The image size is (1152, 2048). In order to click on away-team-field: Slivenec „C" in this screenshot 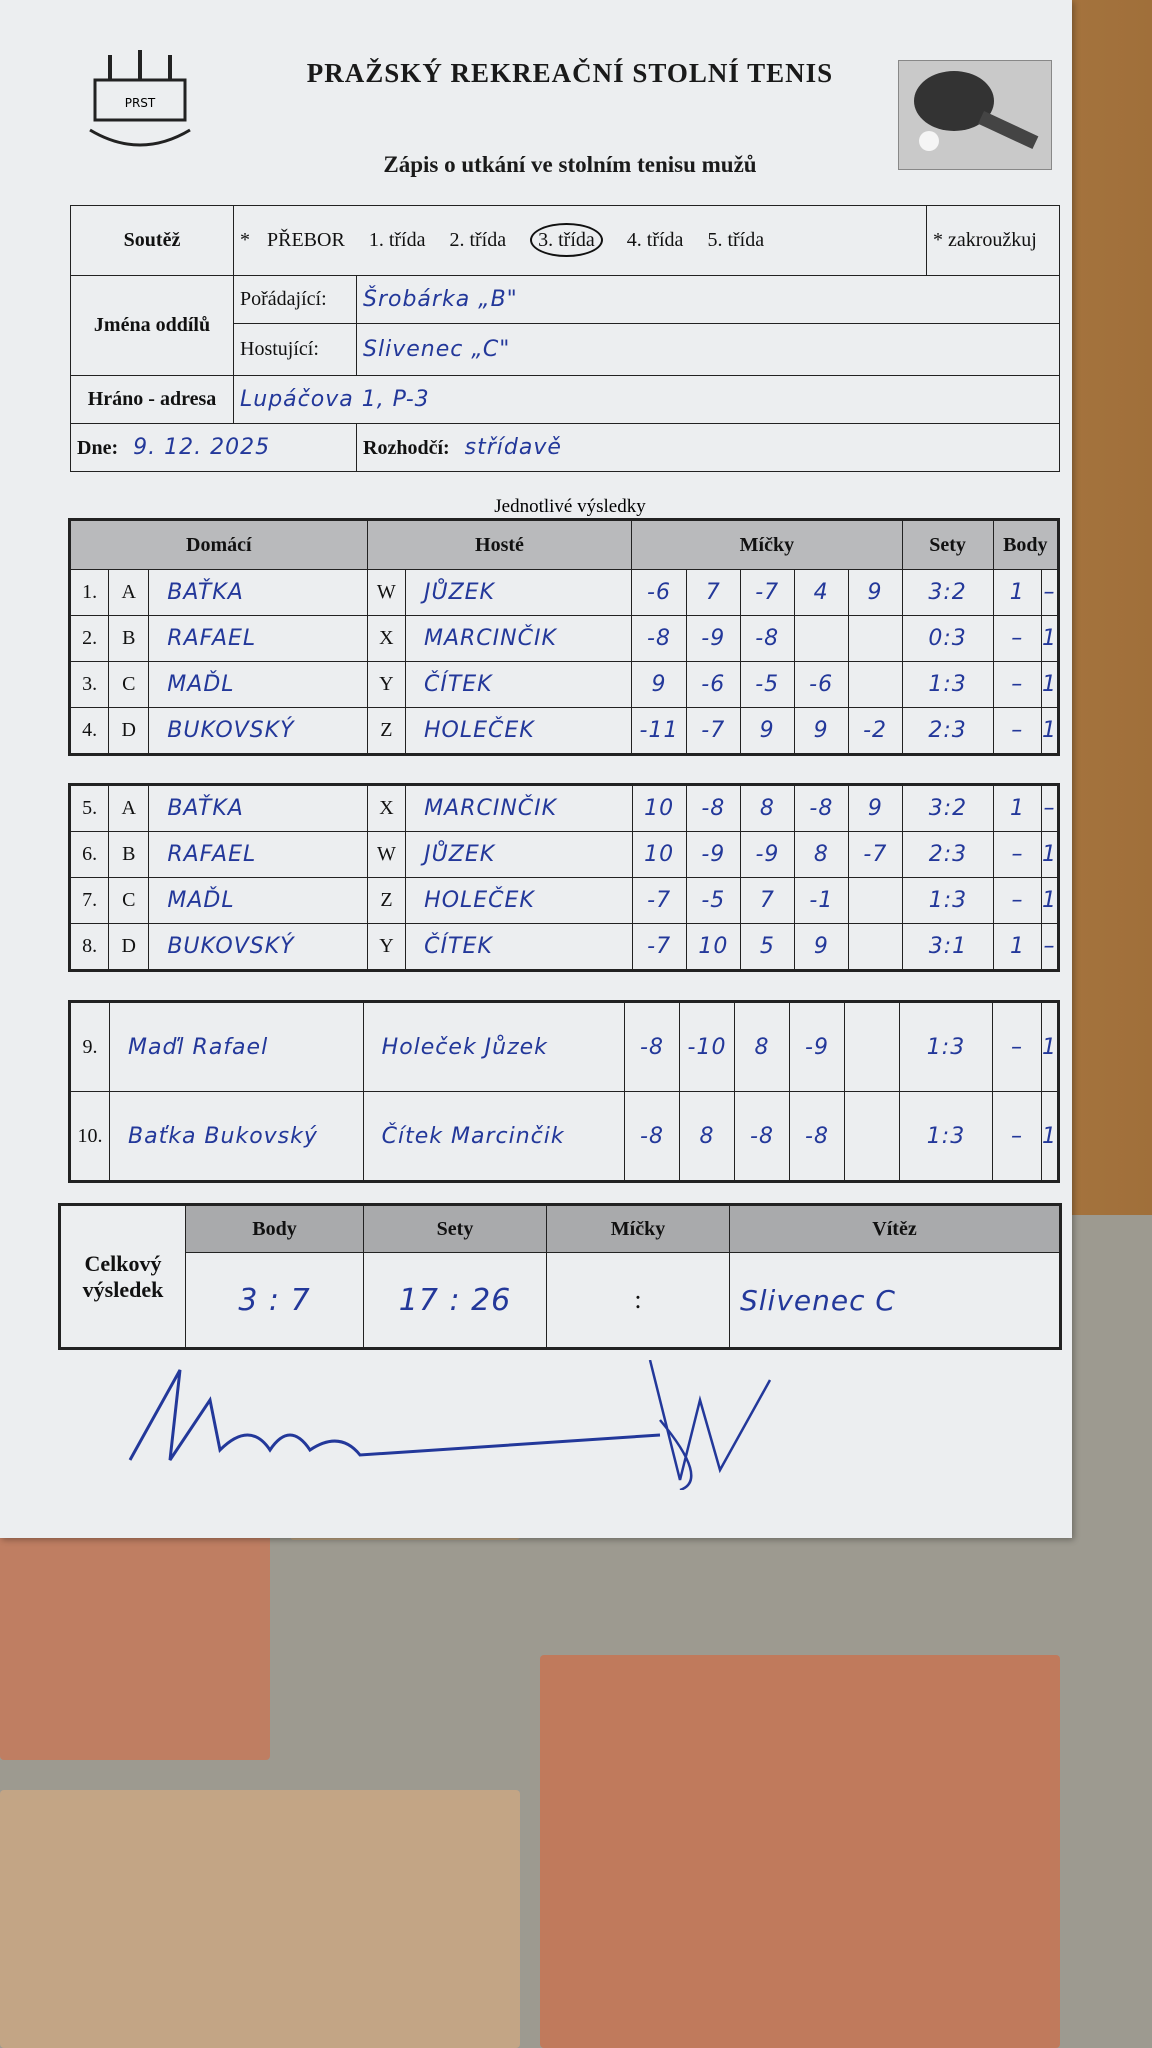, I will do `click(708, 349)`.